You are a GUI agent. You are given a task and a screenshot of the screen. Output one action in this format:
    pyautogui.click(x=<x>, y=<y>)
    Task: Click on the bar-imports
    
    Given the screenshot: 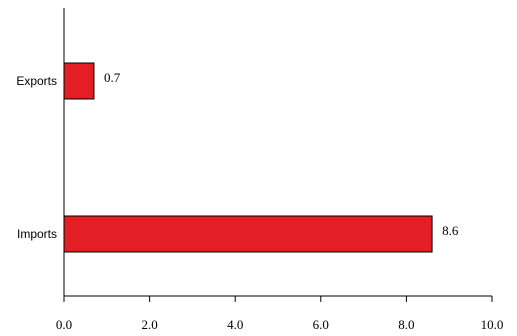 What is the action you would take?
    pyautogui.click(x=248, y=234)
    